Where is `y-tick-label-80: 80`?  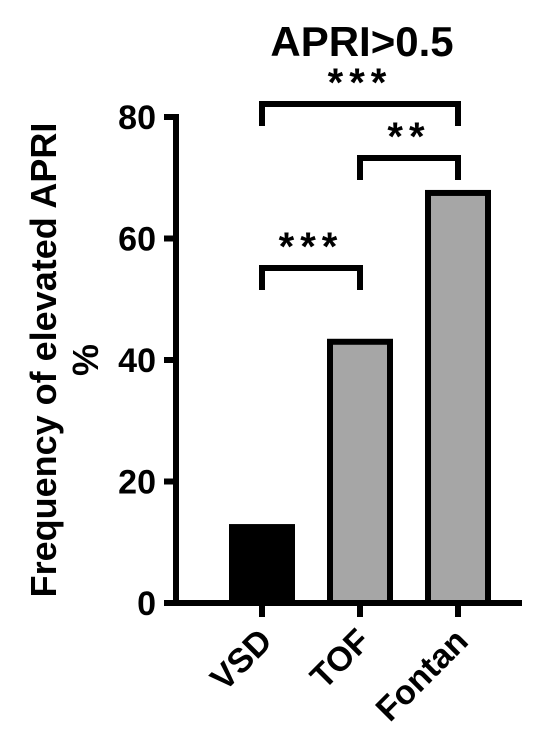
y-tick-label-80: 80 is located at coordinates (137, 118).